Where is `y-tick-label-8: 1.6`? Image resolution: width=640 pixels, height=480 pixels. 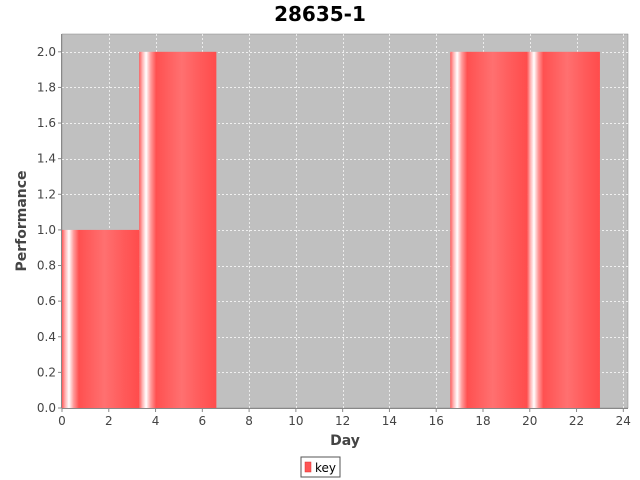 y-tick-label-8: 1.6 is located at coordinates (46, 123).